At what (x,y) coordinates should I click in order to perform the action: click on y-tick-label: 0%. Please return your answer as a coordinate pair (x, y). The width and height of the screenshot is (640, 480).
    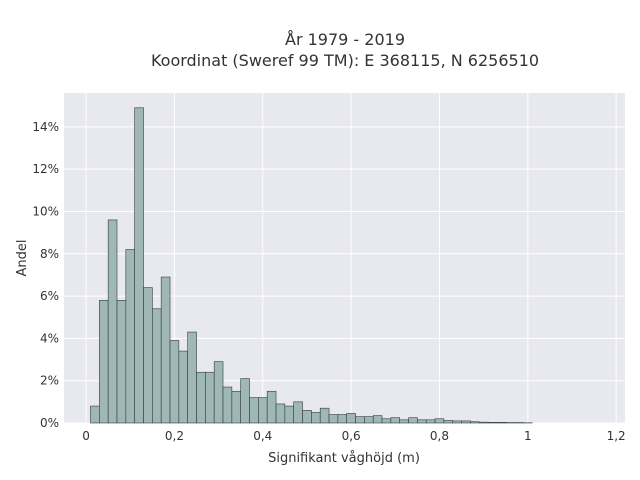
    Looking at the image, I should click on (49, 423).